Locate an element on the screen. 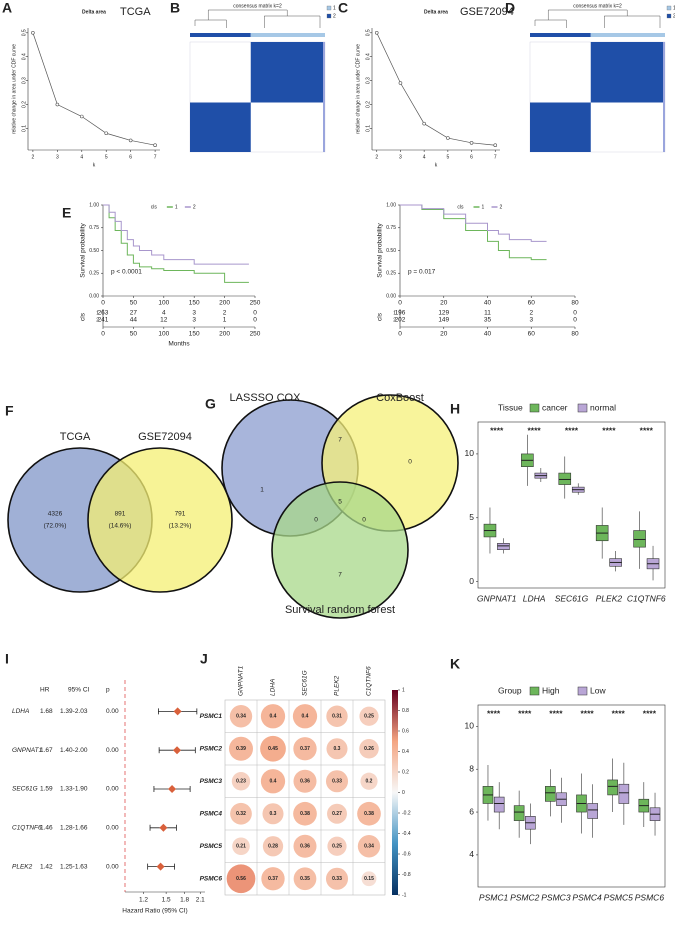 The width and height of the screenshot is (675, 930). risk-table-label: cls is located at coordinates (83, 316).